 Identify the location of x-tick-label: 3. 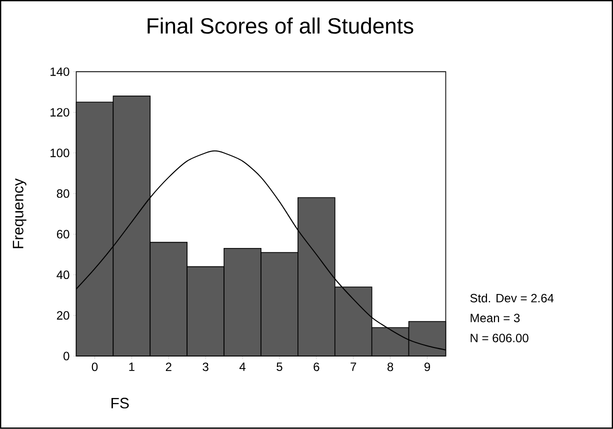
(205, 367).